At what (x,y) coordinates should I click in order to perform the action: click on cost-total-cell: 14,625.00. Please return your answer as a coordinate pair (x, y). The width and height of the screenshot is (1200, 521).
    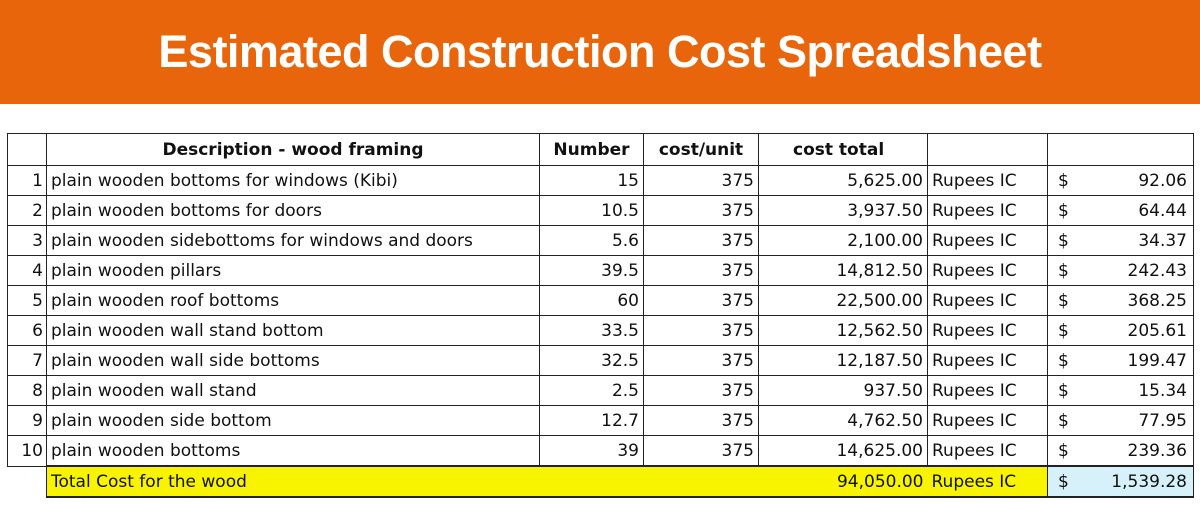
    Looking at the image, I should click on (843, 451).